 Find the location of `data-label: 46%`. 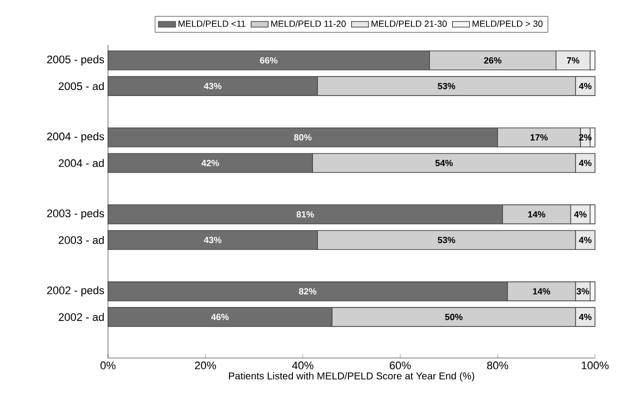

data-label: 46% is located at coordinates (220, 317).